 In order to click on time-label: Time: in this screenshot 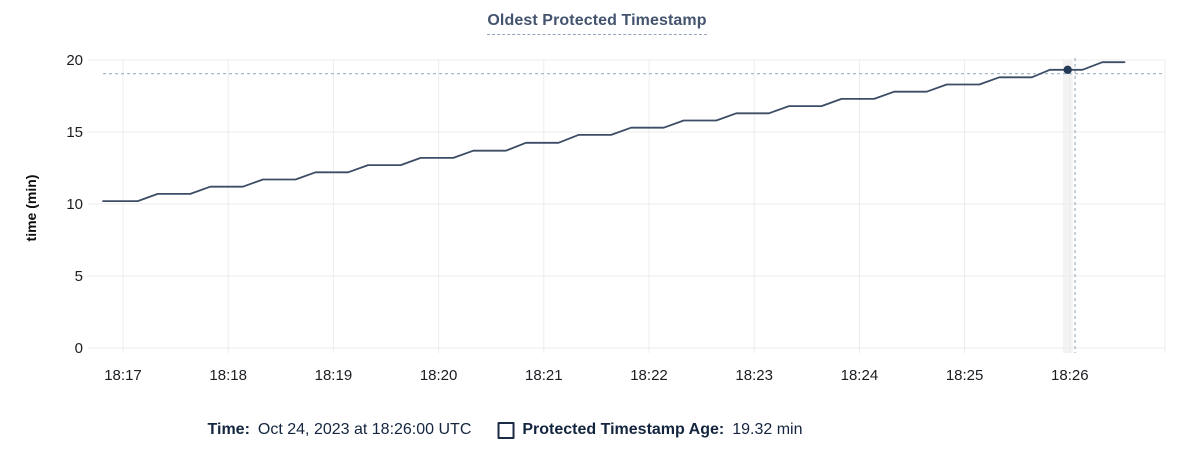, I will do `click(228, 429)`.